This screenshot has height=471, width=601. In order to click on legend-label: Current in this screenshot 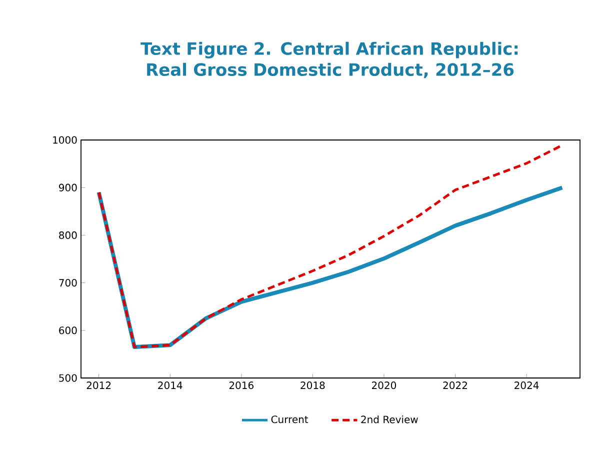, I will do `click(289, 420)`.